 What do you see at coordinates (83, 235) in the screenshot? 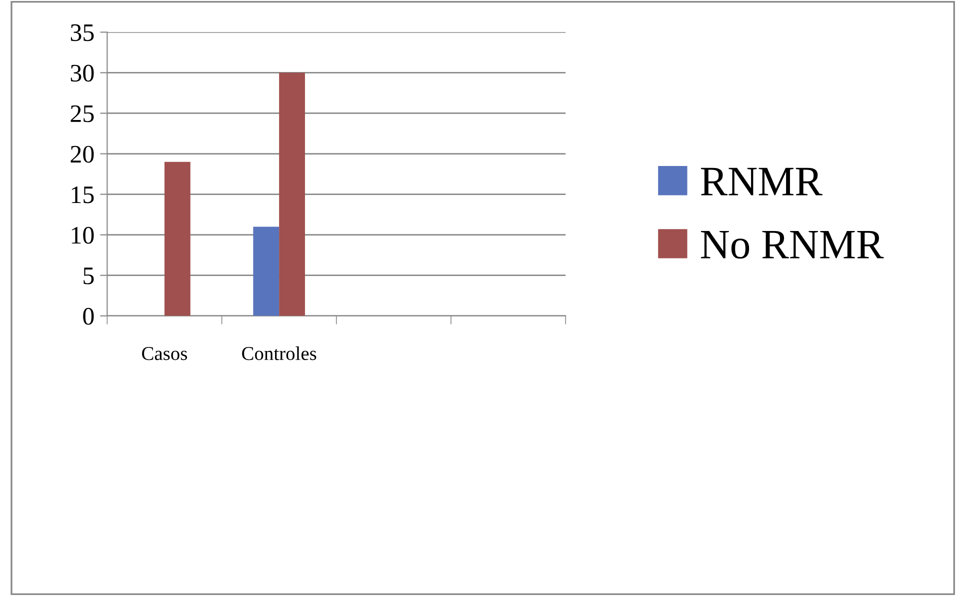
I see `y-tick-label: 10` at bounding box center [83, 235].